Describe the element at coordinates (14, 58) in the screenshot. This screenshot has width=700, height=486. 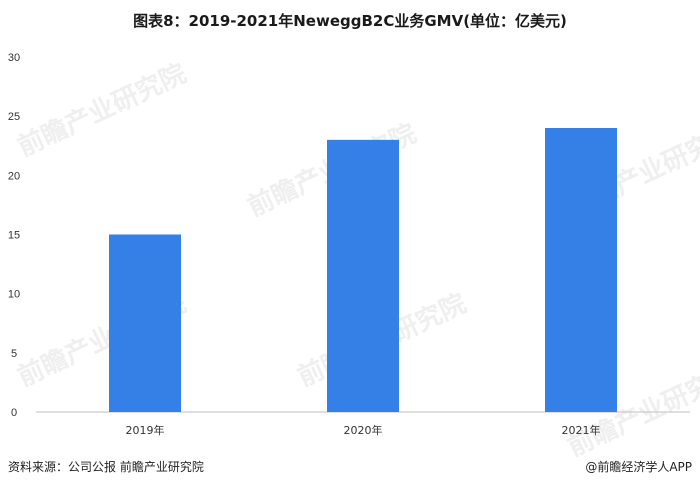
I see `y-tick-label: 30` at that location.